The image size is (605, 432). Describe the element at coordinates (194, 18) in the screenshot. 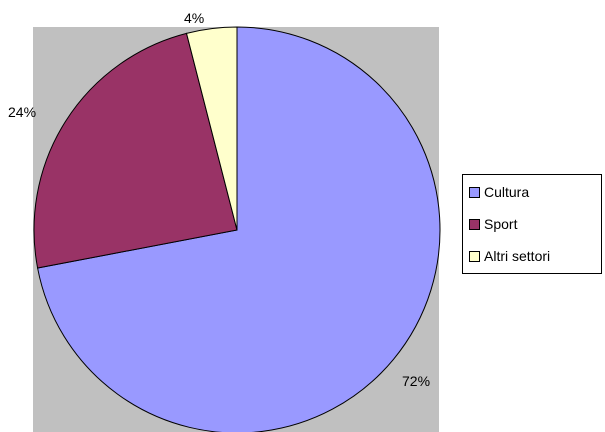

I see `data-label-altri-settori: 4%` at that location.